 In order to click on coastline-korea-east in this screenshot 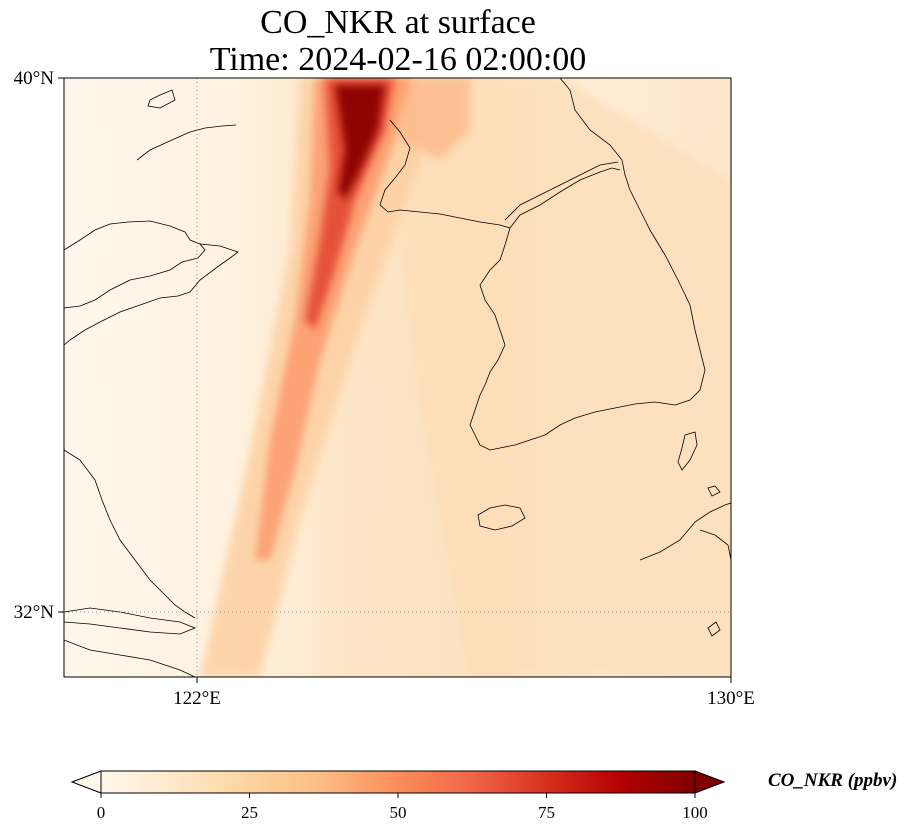, I will do `click(632, 242)`.